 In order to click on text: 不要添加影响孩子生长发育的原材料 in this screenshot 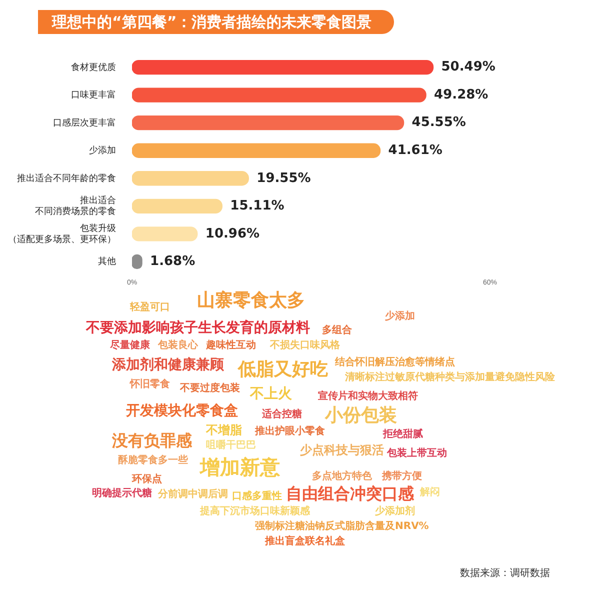, I will do `click(198, 328)`.